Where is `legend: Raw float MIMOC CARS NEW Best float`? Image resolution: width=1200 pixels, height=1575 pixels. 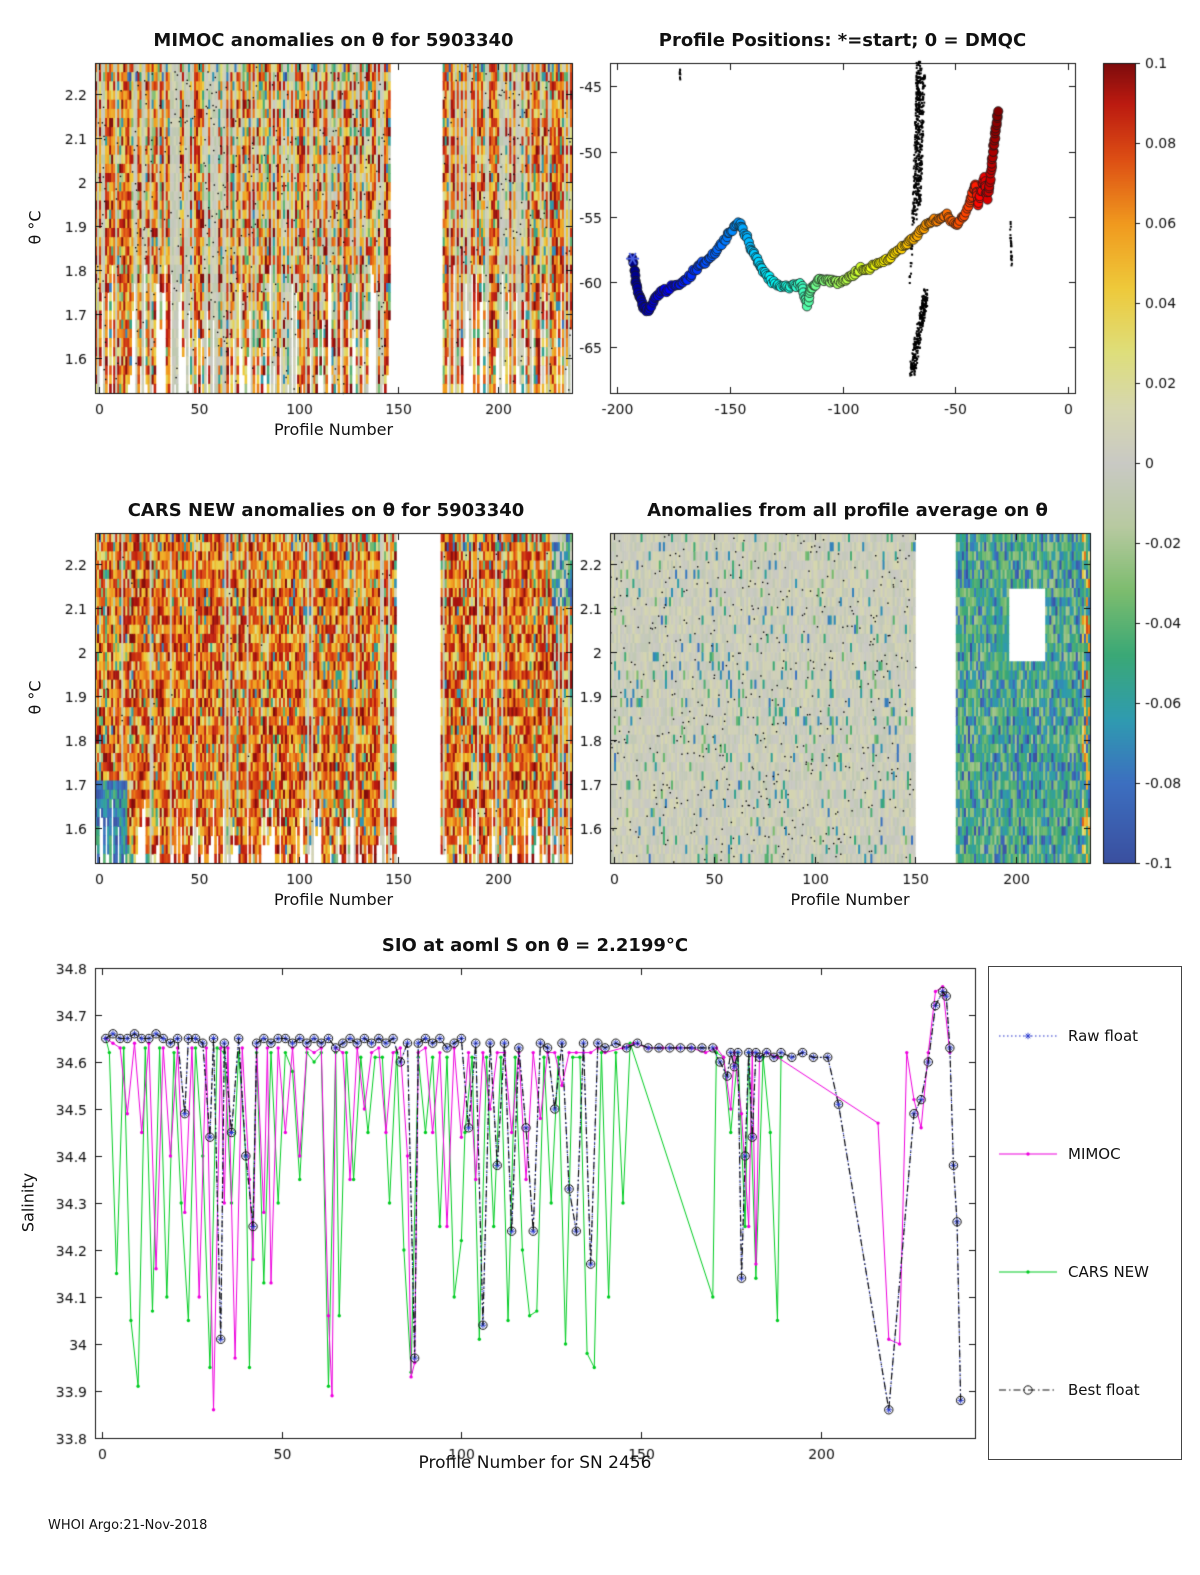
legend: Raw float MIMOC CARS NEW Best float is located at coordinates (1085, 1213).